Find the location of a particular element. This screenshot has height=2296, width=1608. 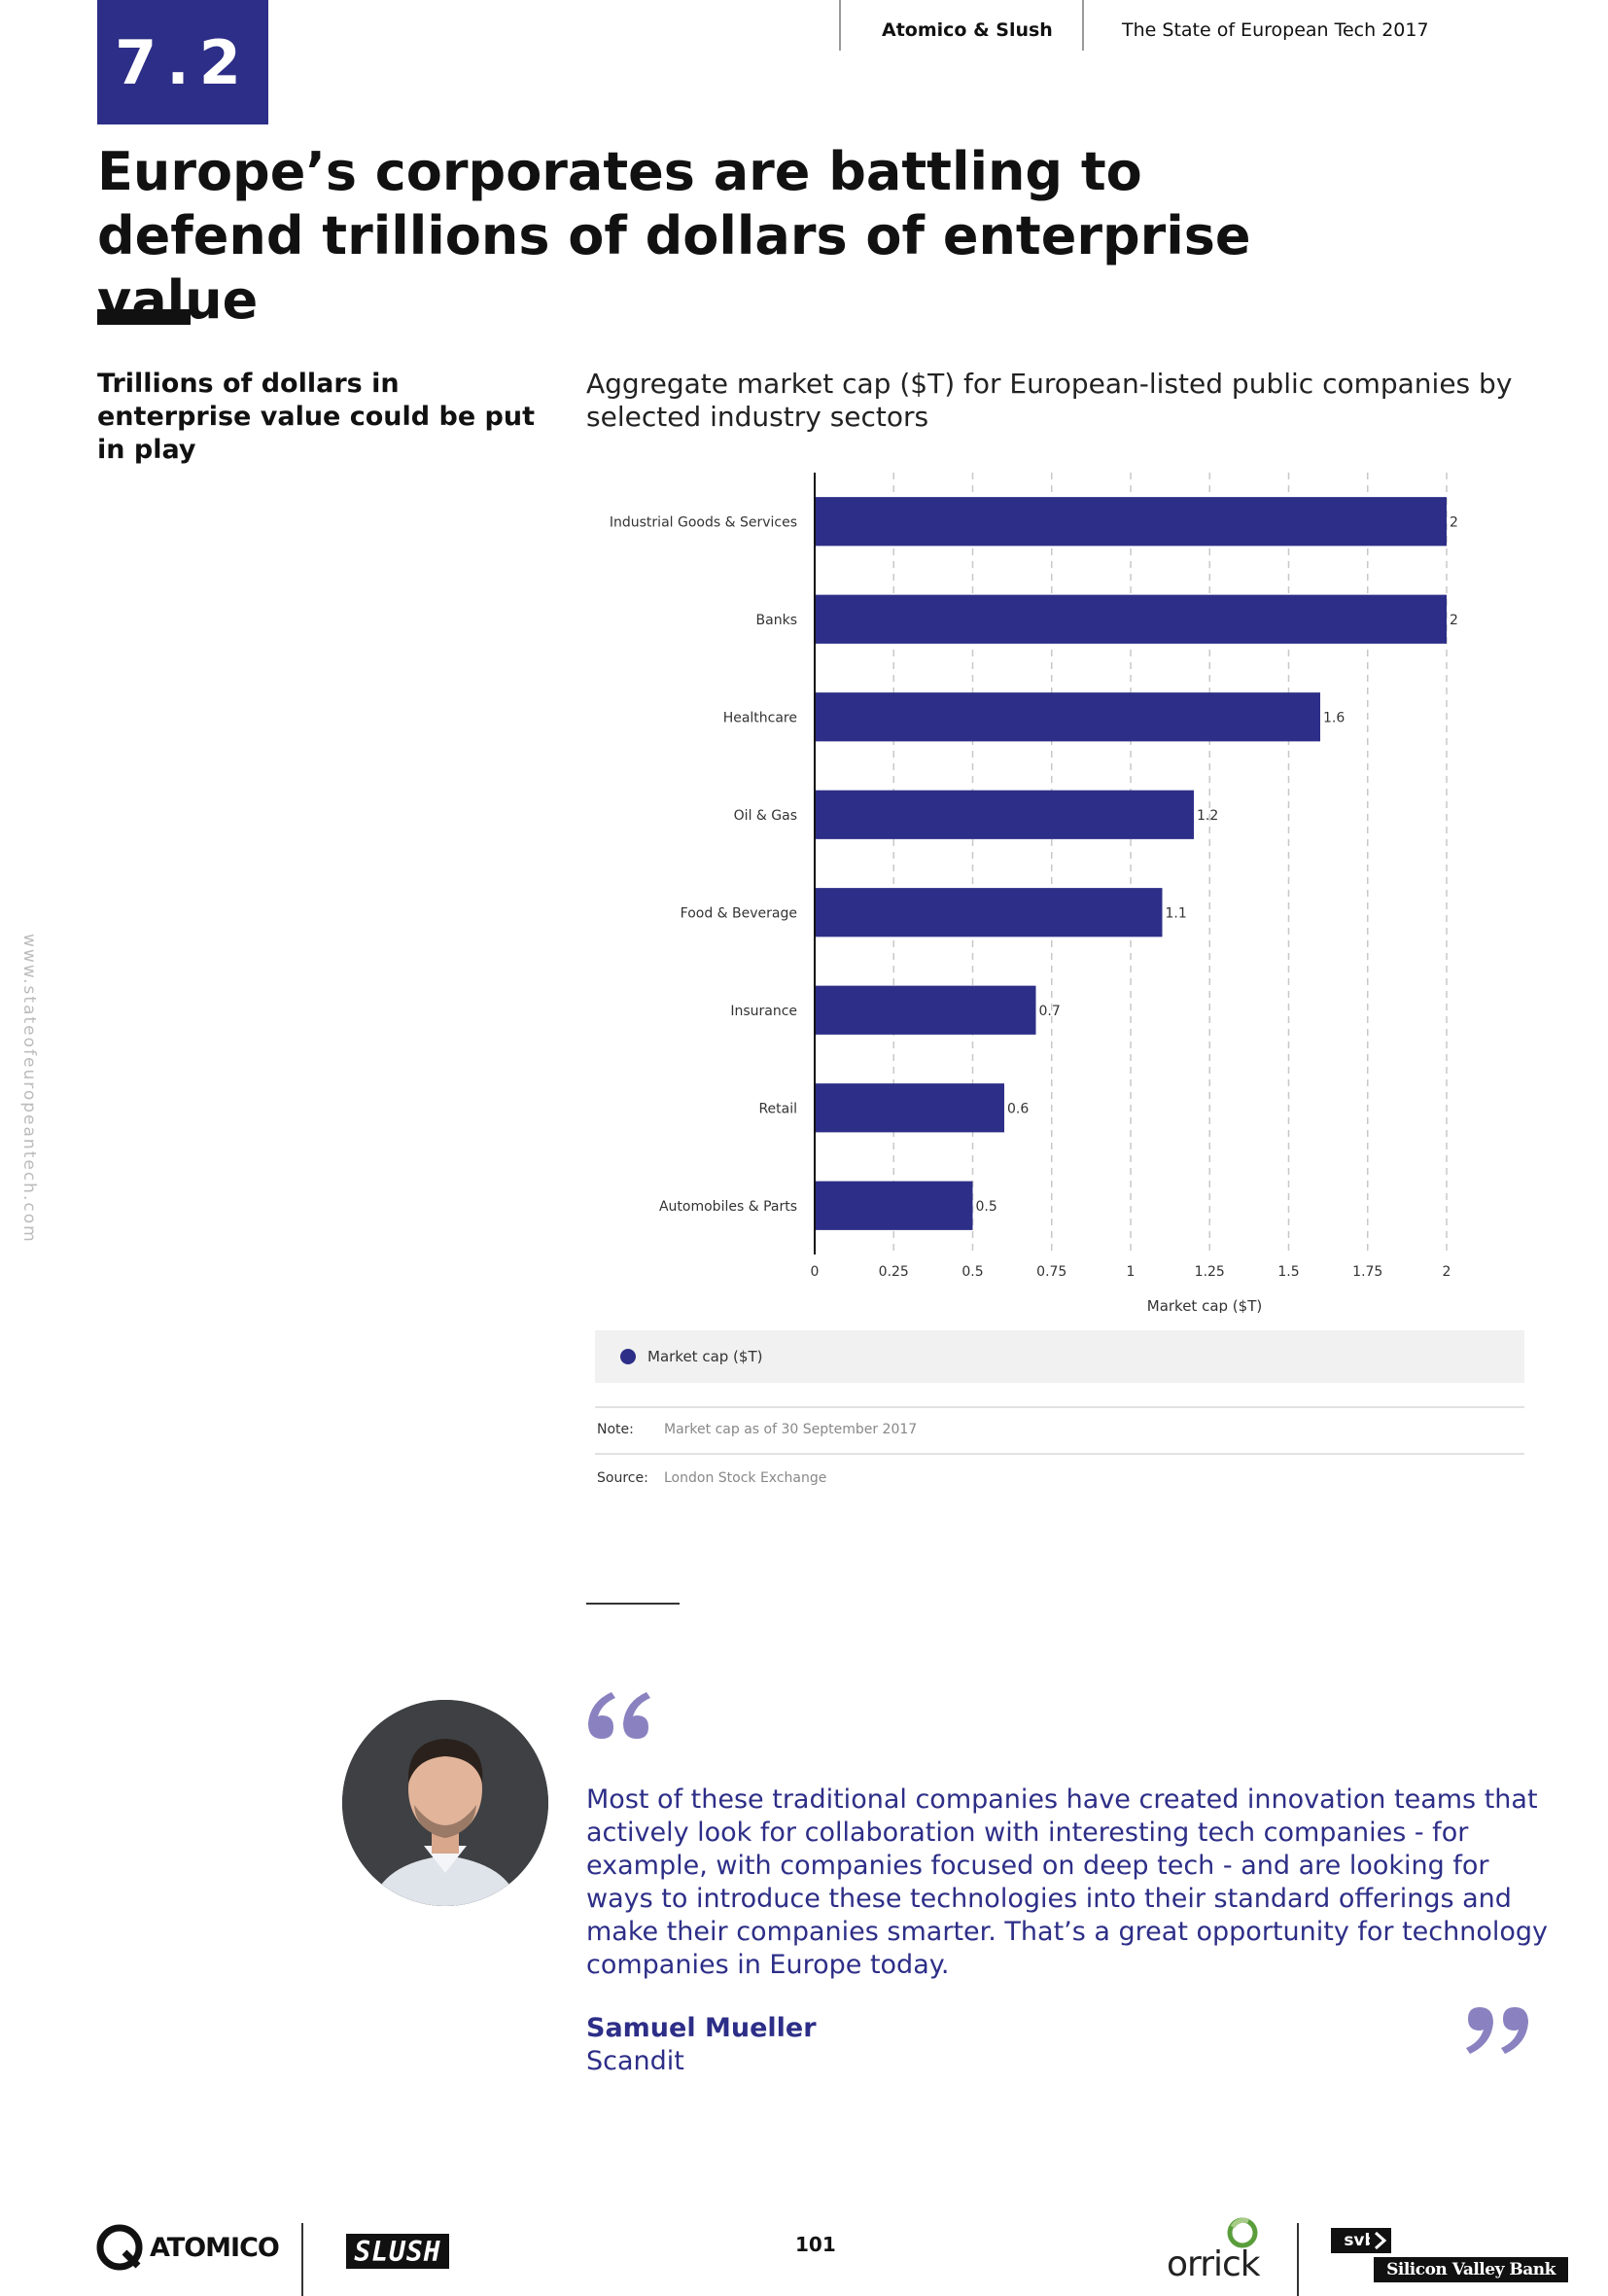

category-label: Banks is located at coordinates (776, 621).